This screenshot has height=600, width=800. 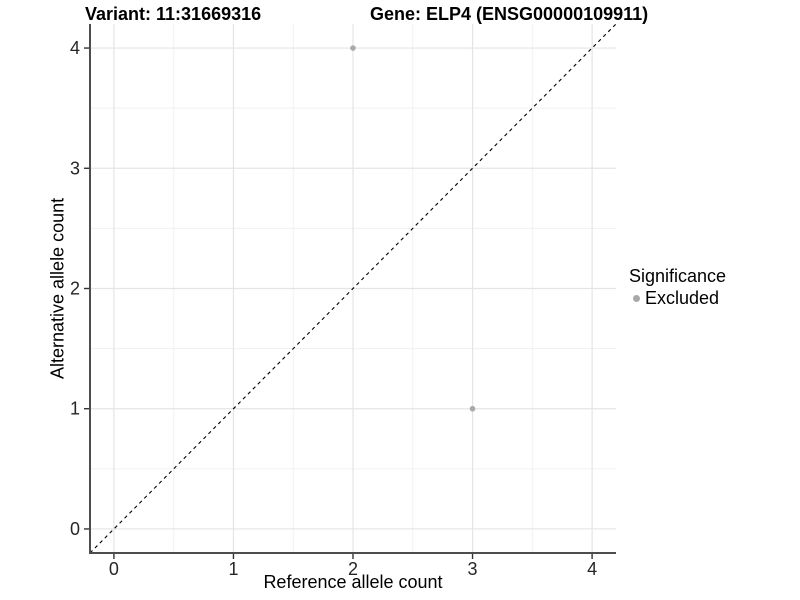 What do you see at coordinates (75, 48) in the screenshot?
I see `y-tick-label: 4` at bounding box center [75, 48].